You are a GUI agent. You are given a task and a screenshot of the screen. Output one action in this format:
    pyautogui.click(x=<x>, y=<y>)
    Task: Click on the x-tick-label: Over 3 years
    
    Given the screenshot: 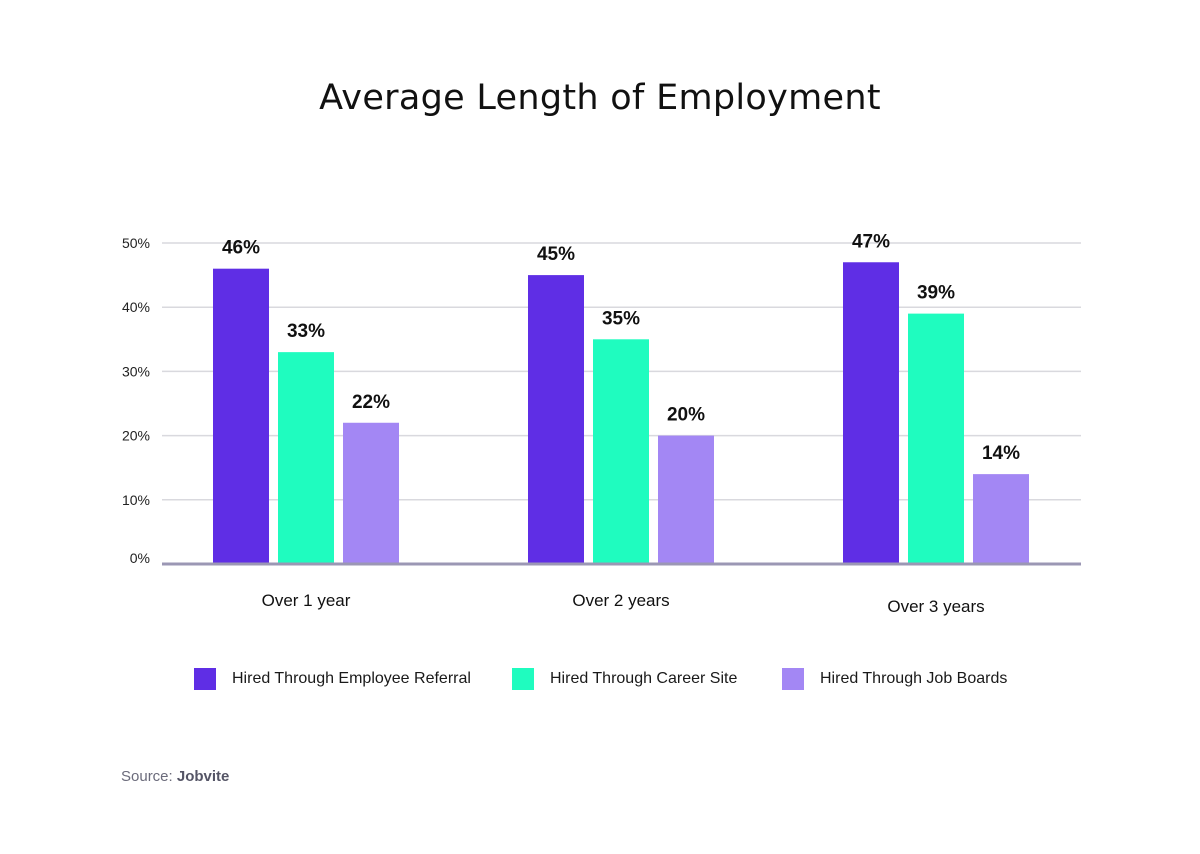 What is the action you would take?
    pyautogui.click(x=935, y=606)
    